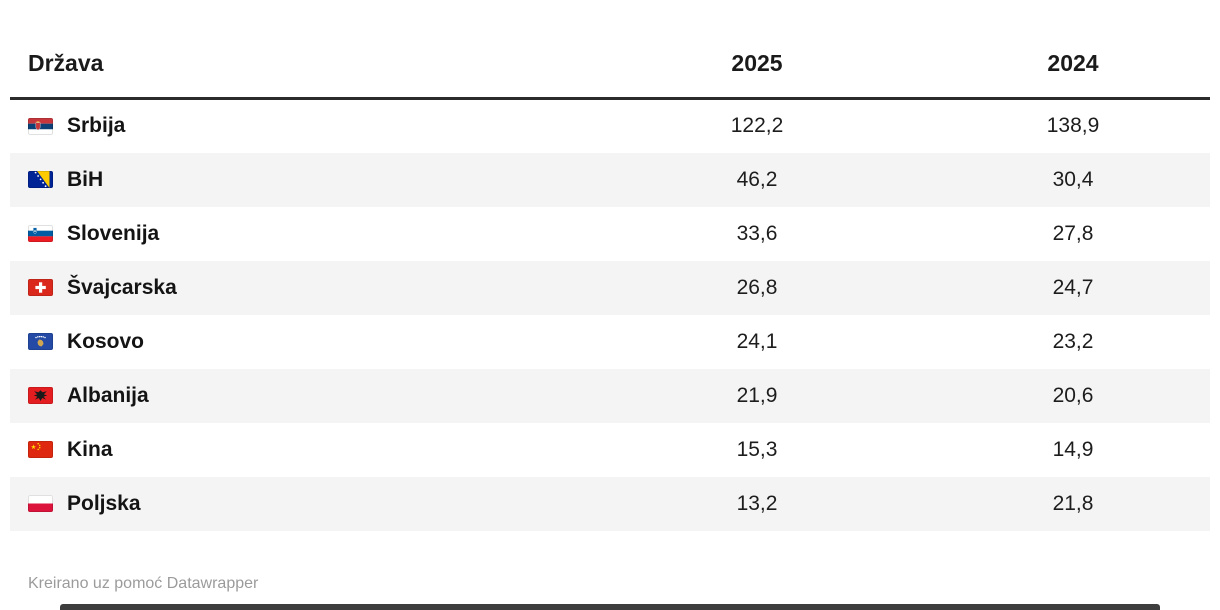 The image size is (1220, 610). Describe the element at coordinates (1073, 449) in the screenshot. I see `value-2024: 14,9` at that location.